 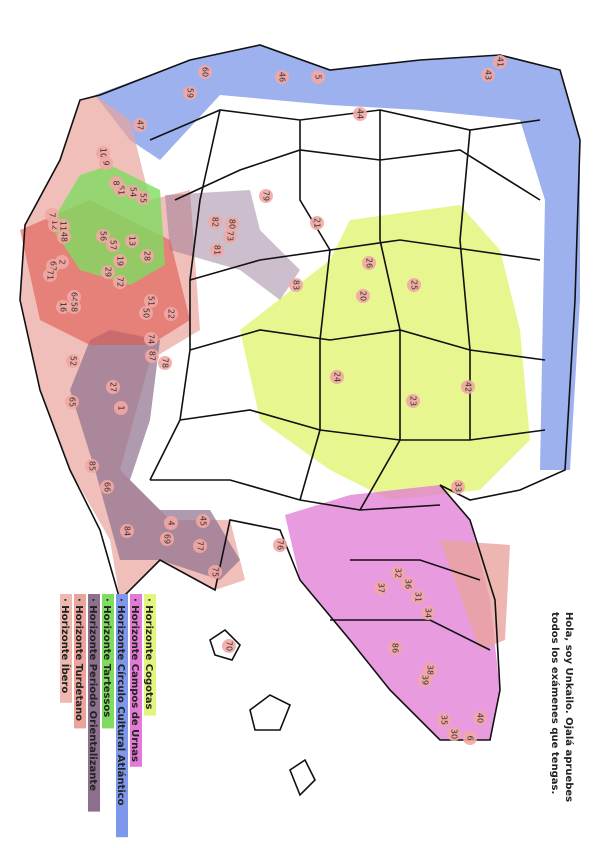 I want to click on site-label: 83, so click(x=296, y=285).